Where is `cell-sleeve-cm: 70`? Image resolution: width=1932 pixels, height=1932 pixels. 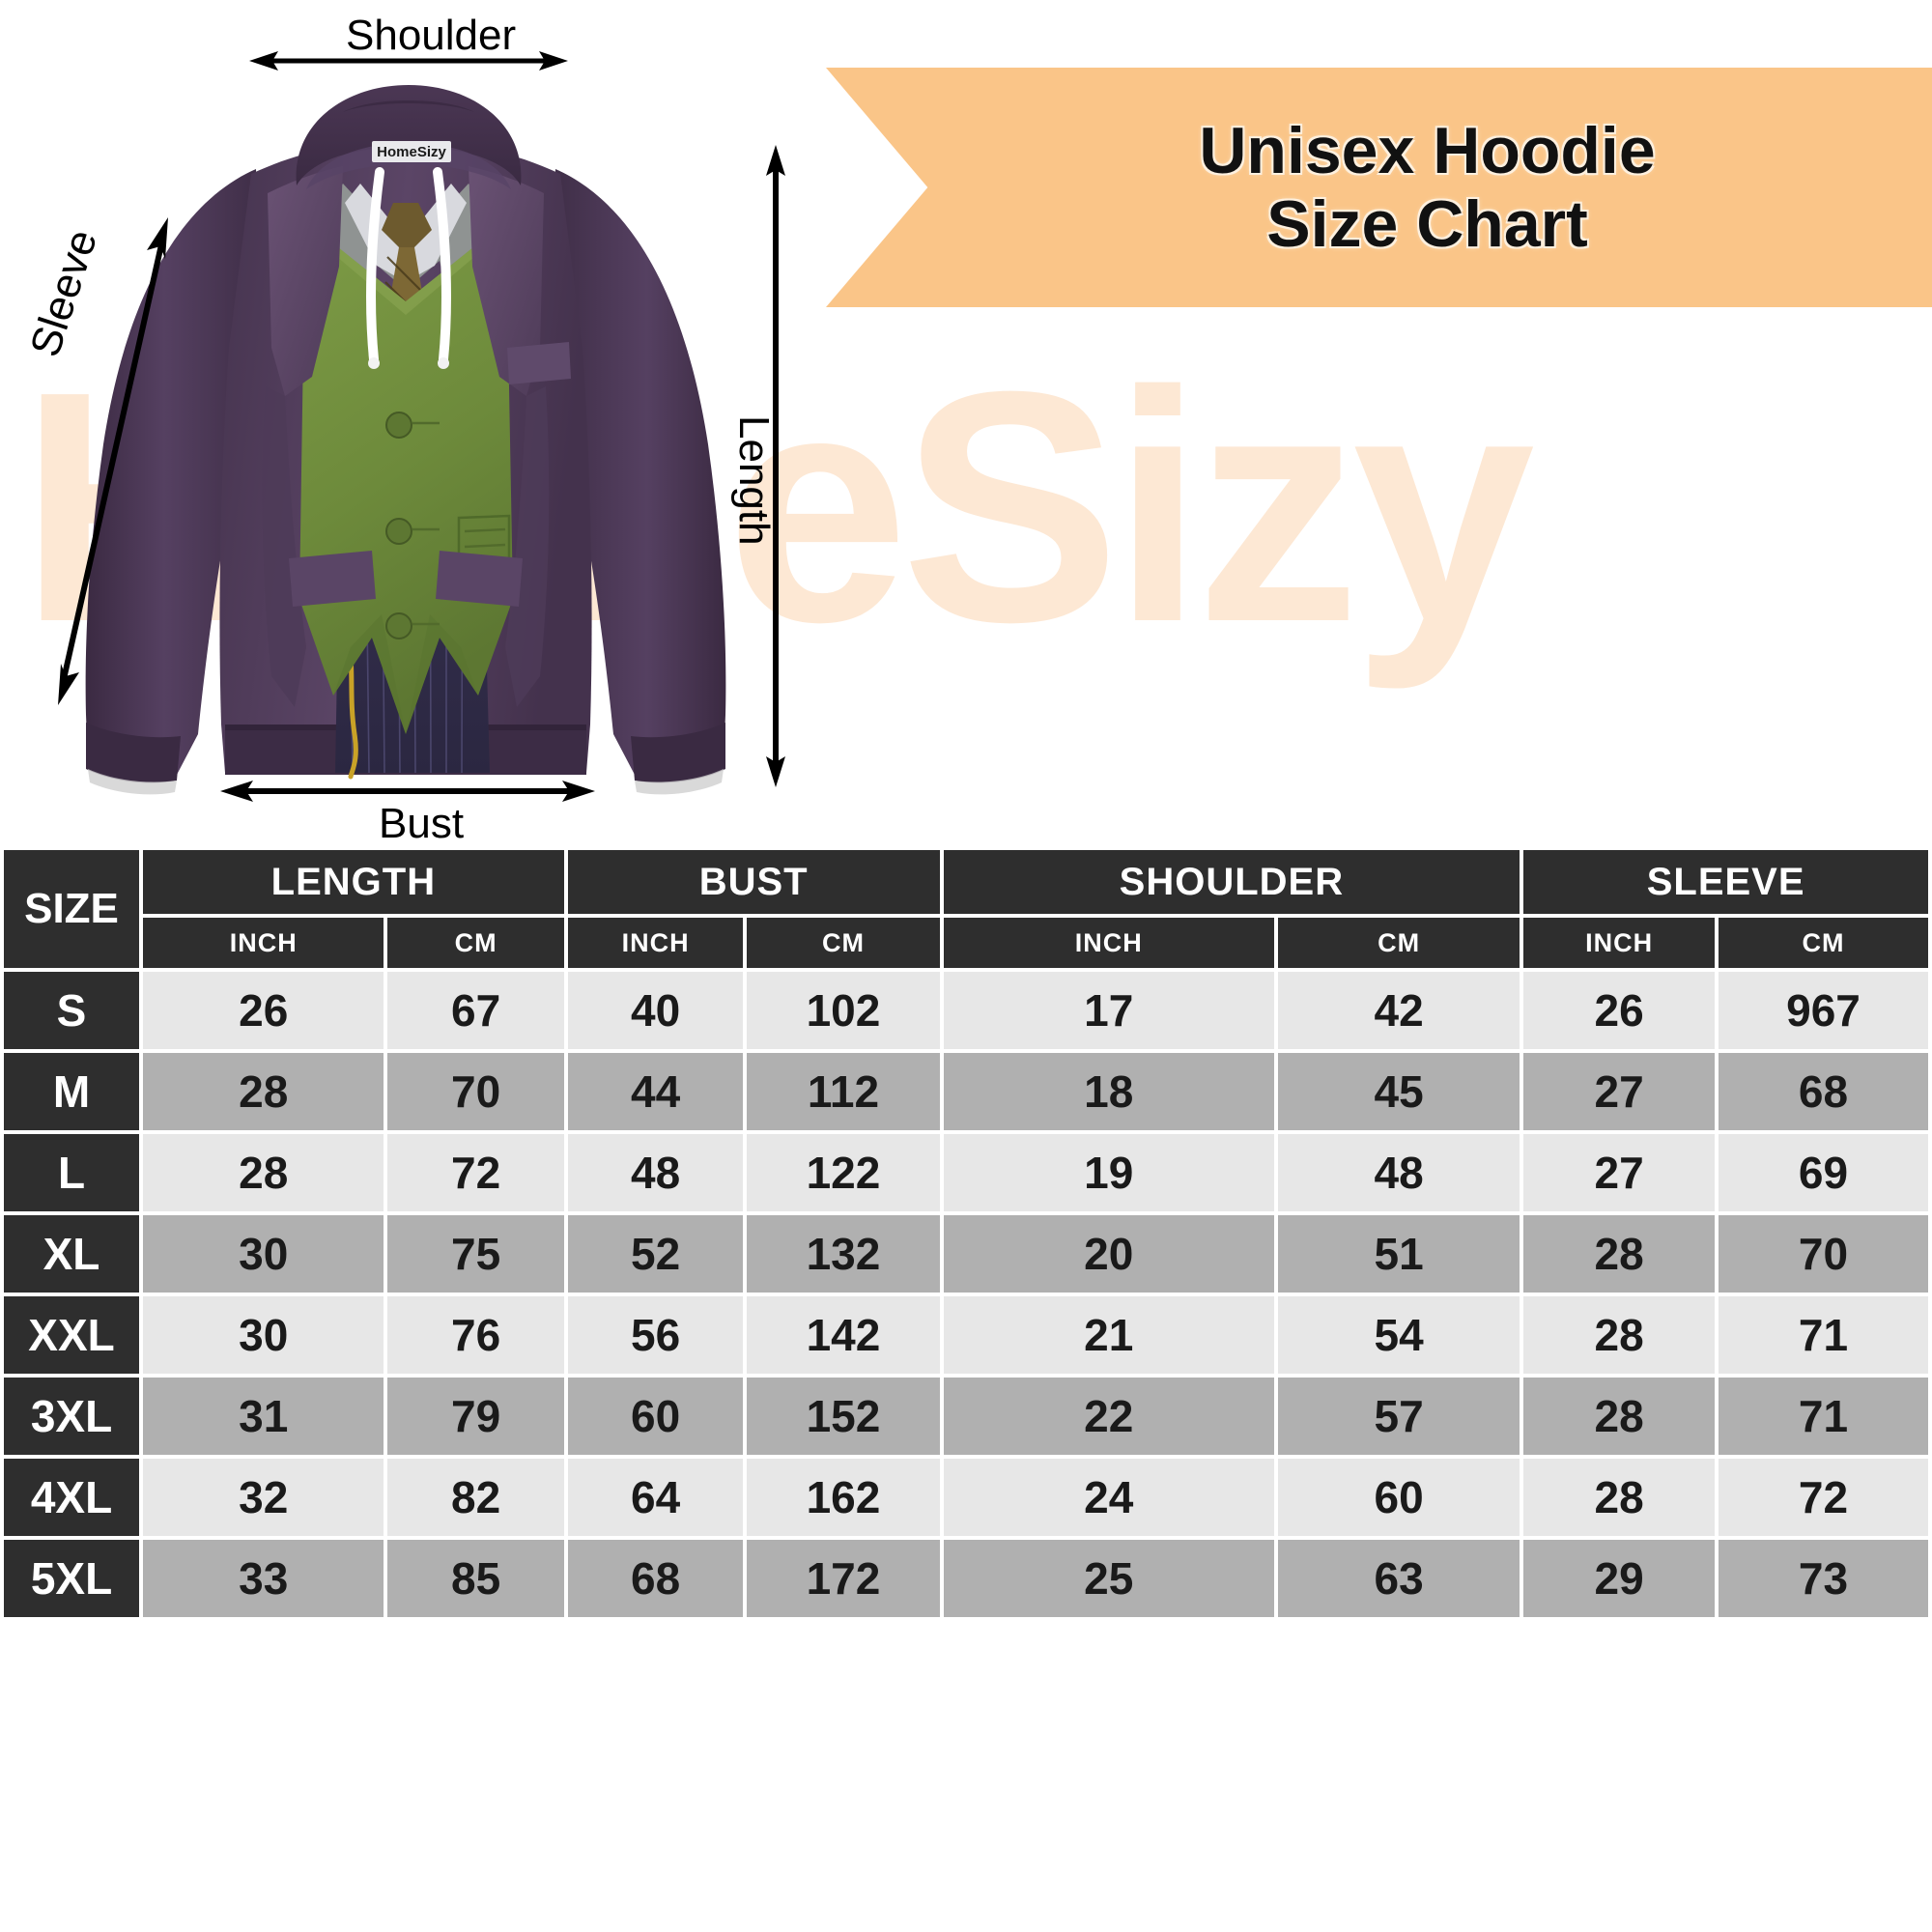
cell-sleeve-cm: 70 is located at coordinates (1823, 1254).